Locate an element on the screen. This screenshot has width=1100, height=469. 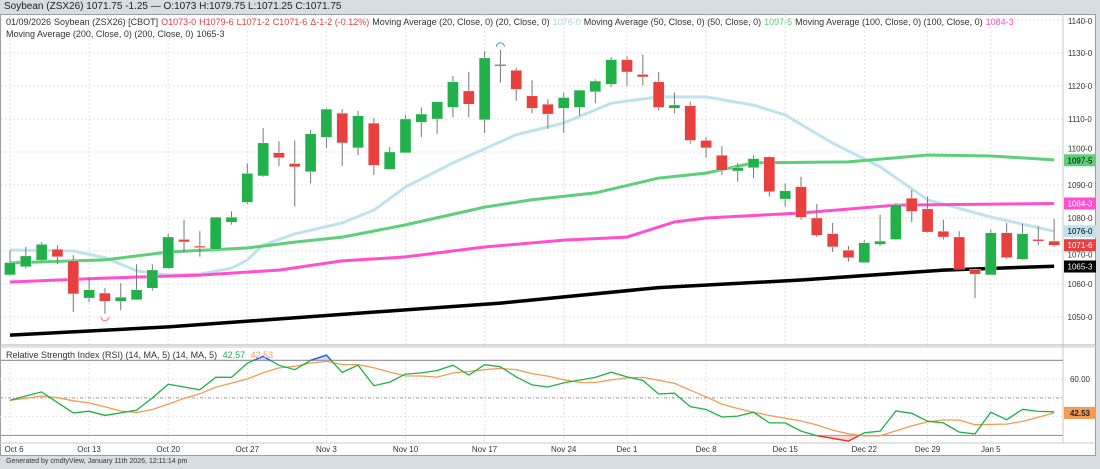
time-tick-label: Nov 17 is located at coordinates (485, 449).